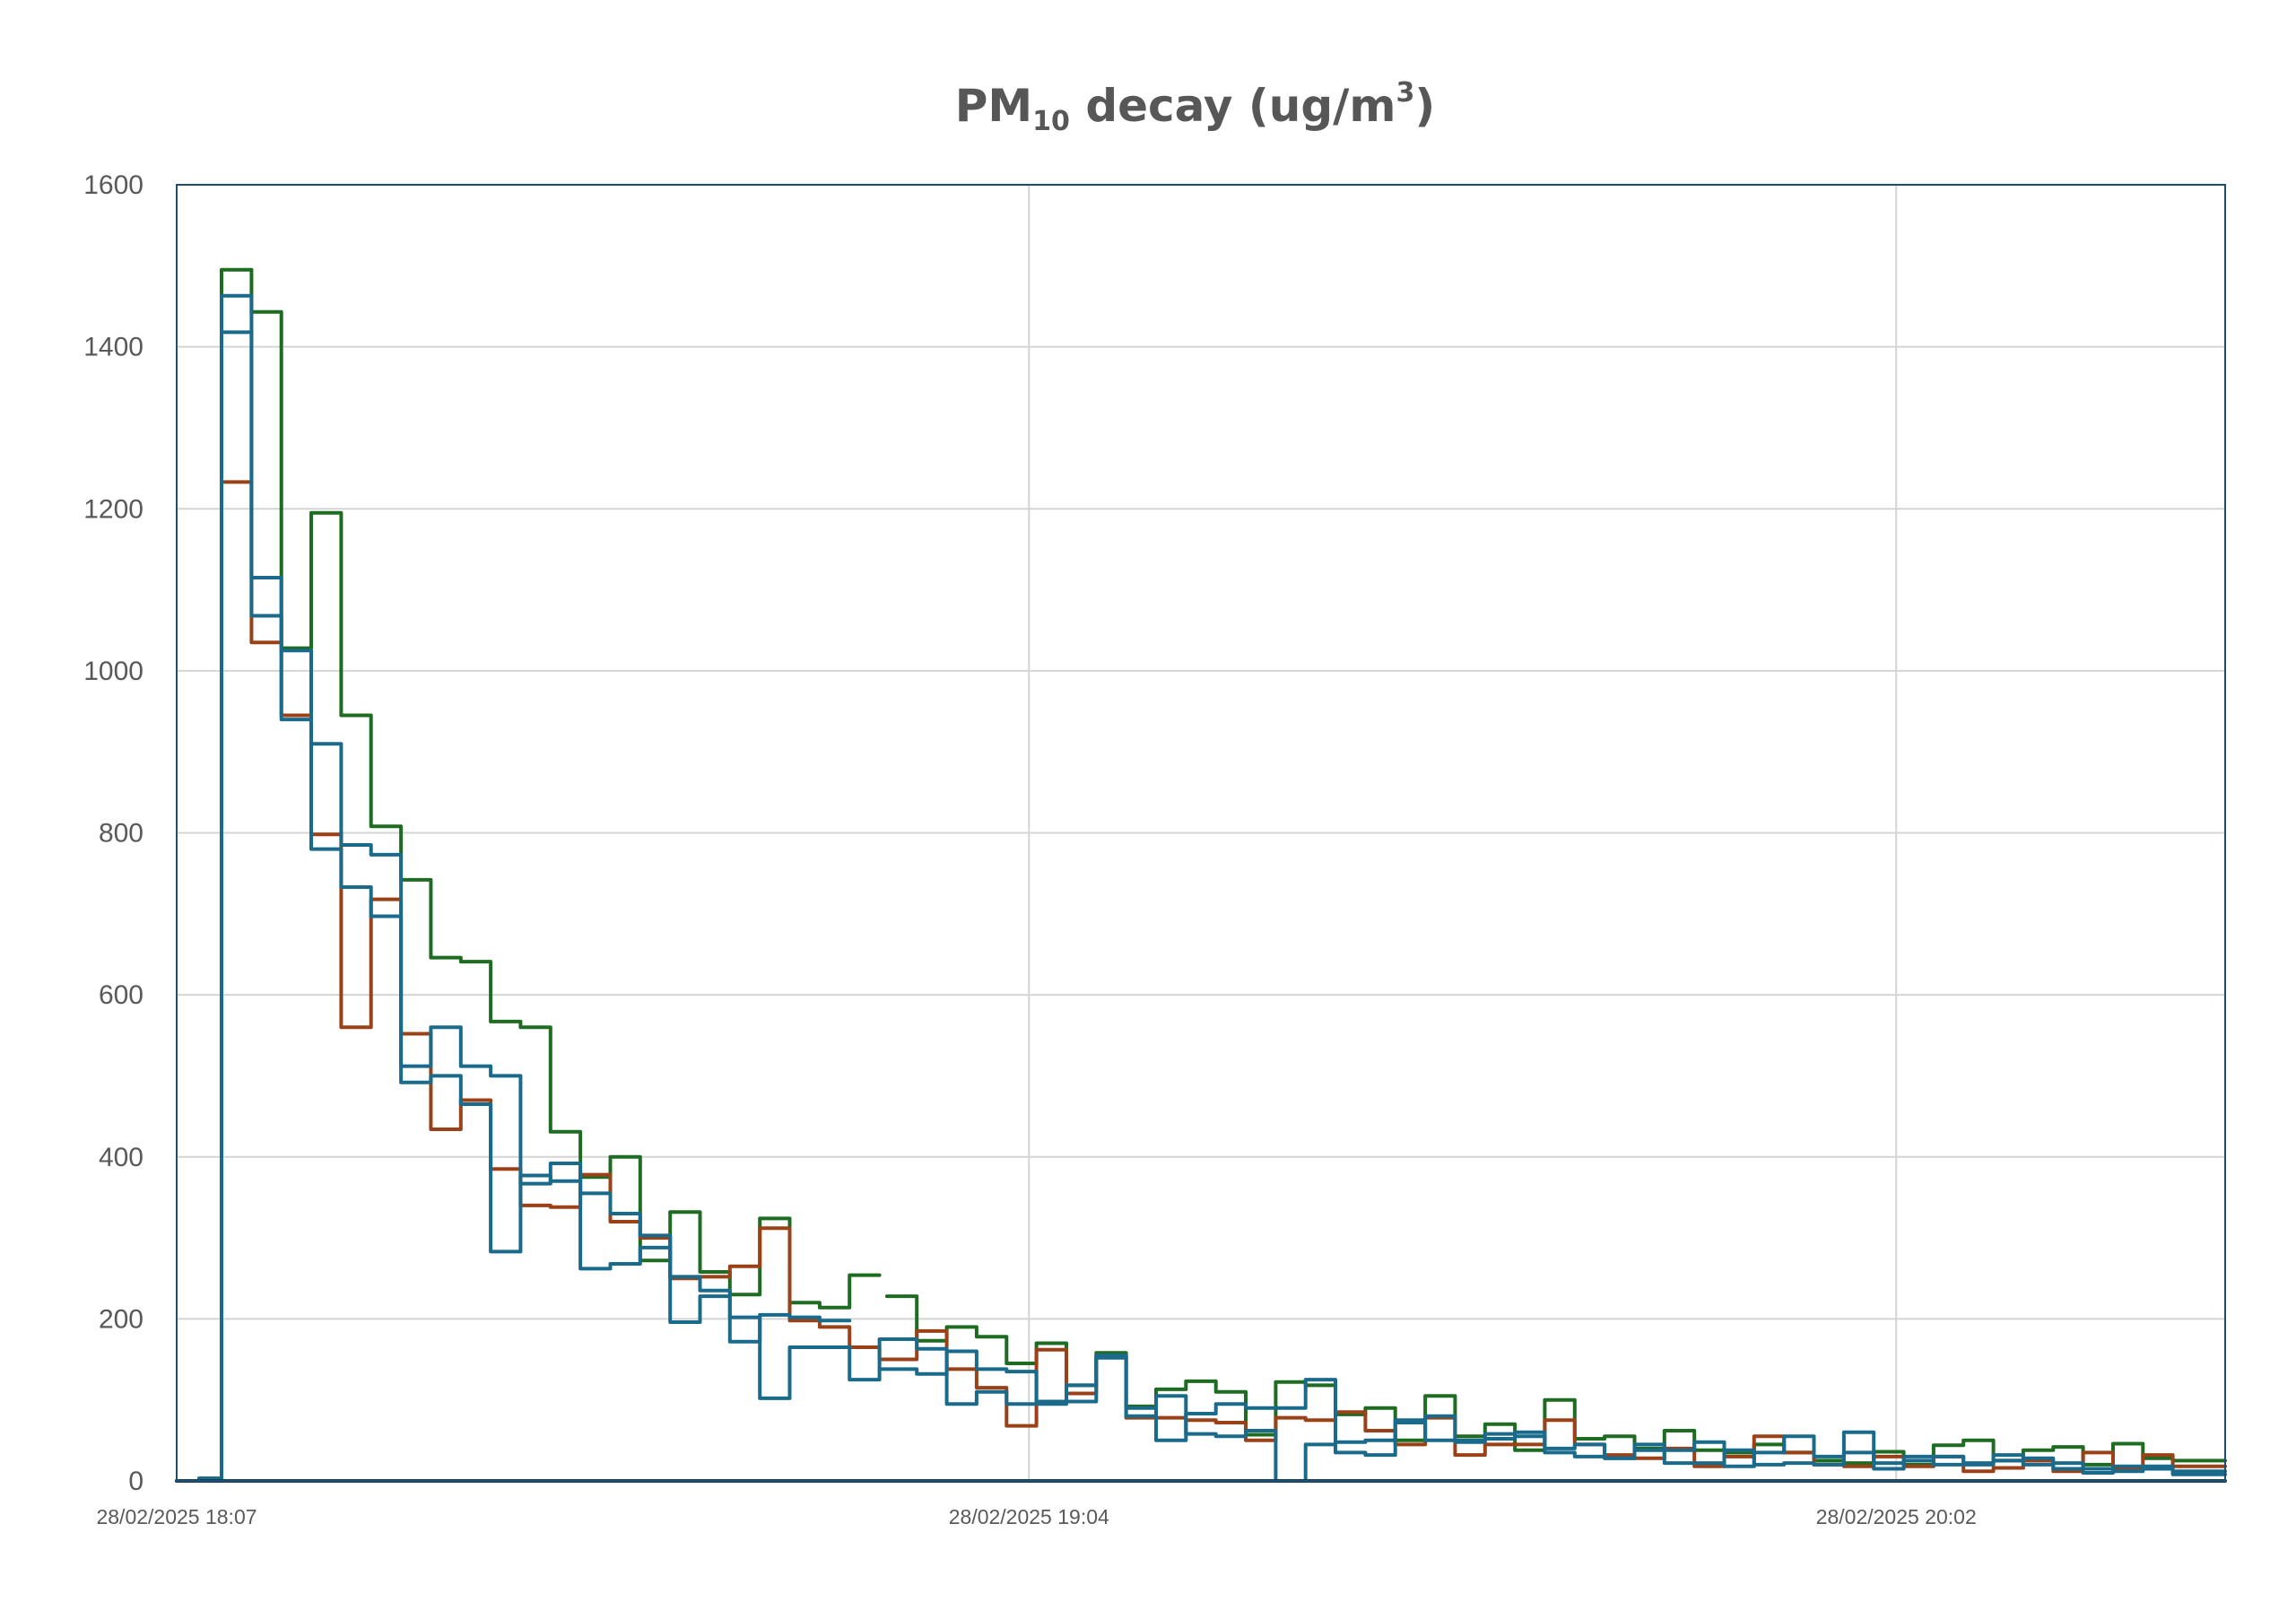 The height and width of the screenshot is (1602, 2296). Describe the element at coordinates (121, 1319) in the screenshot. I see `y-tick-label-200: 200` at that location.